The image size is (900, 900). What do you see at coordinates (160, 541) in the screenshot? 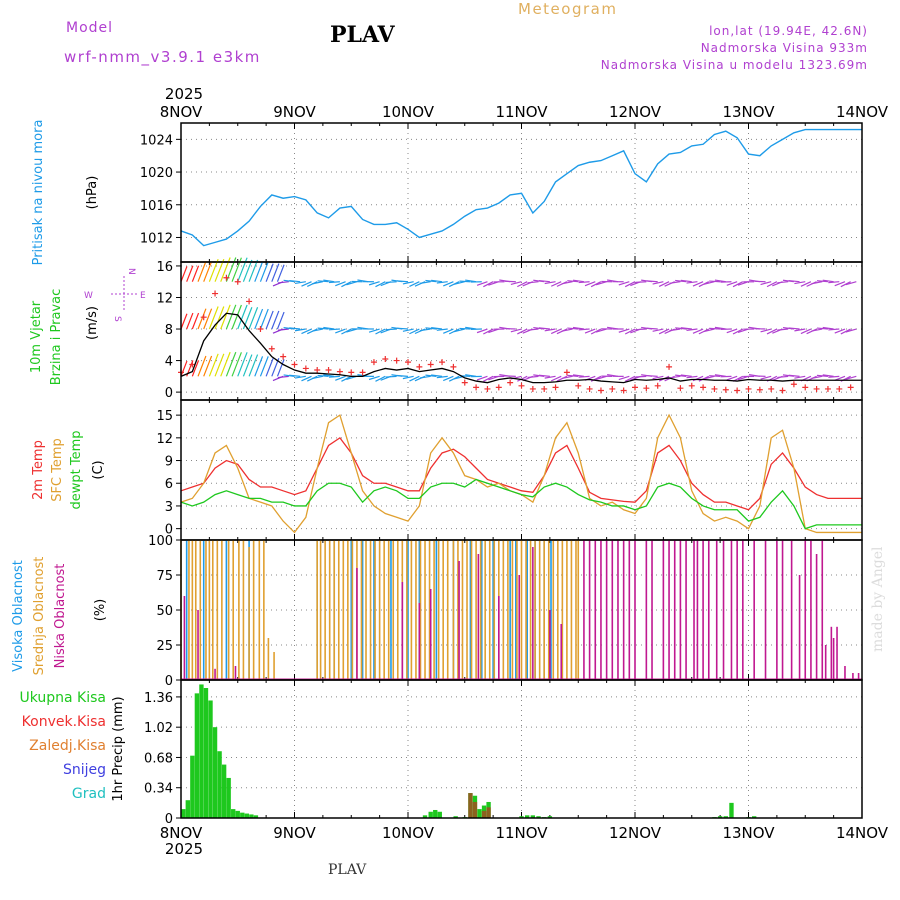
I see `y-tick-label: 100` at bounding box center [160, 541].